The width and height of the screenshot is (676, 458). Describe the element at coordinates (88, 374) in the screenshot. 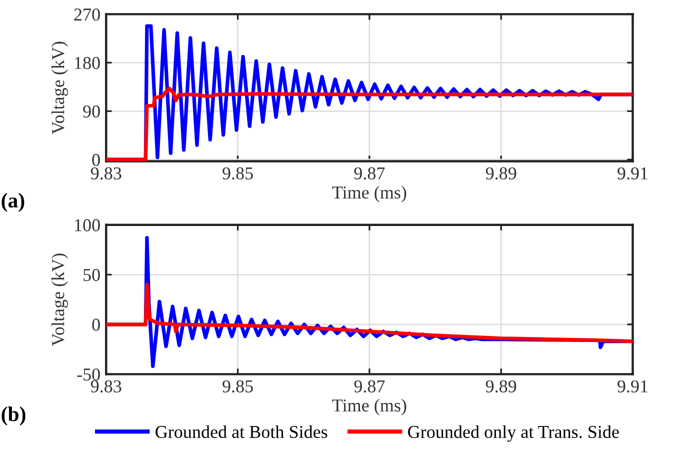

I see `y-tick-label: -50` at that location.